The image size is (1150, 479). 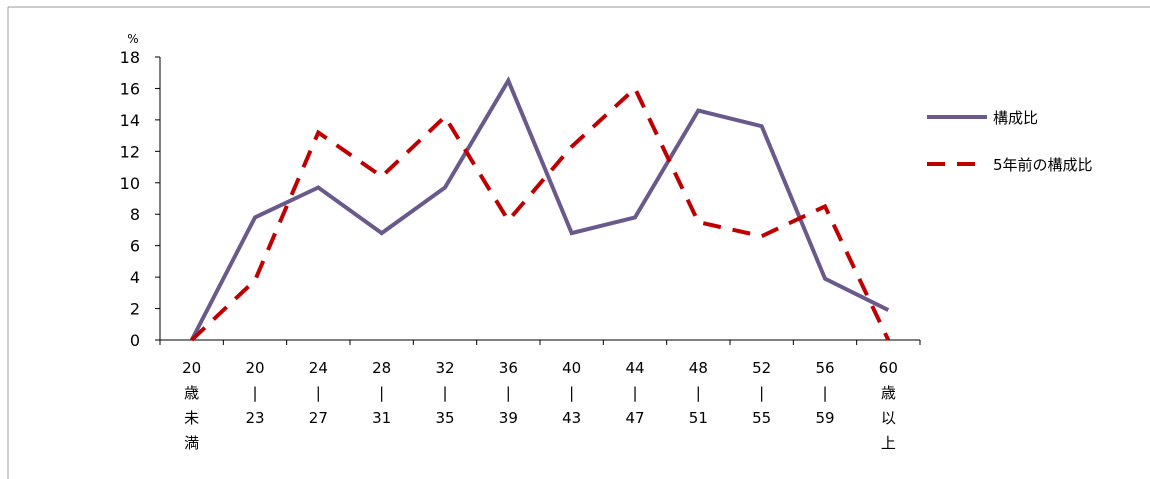 What do you see at coordinates (698, 368) in the screenshot?
I see `x-tick-label-line: 48` at bounding box center [698, 368].